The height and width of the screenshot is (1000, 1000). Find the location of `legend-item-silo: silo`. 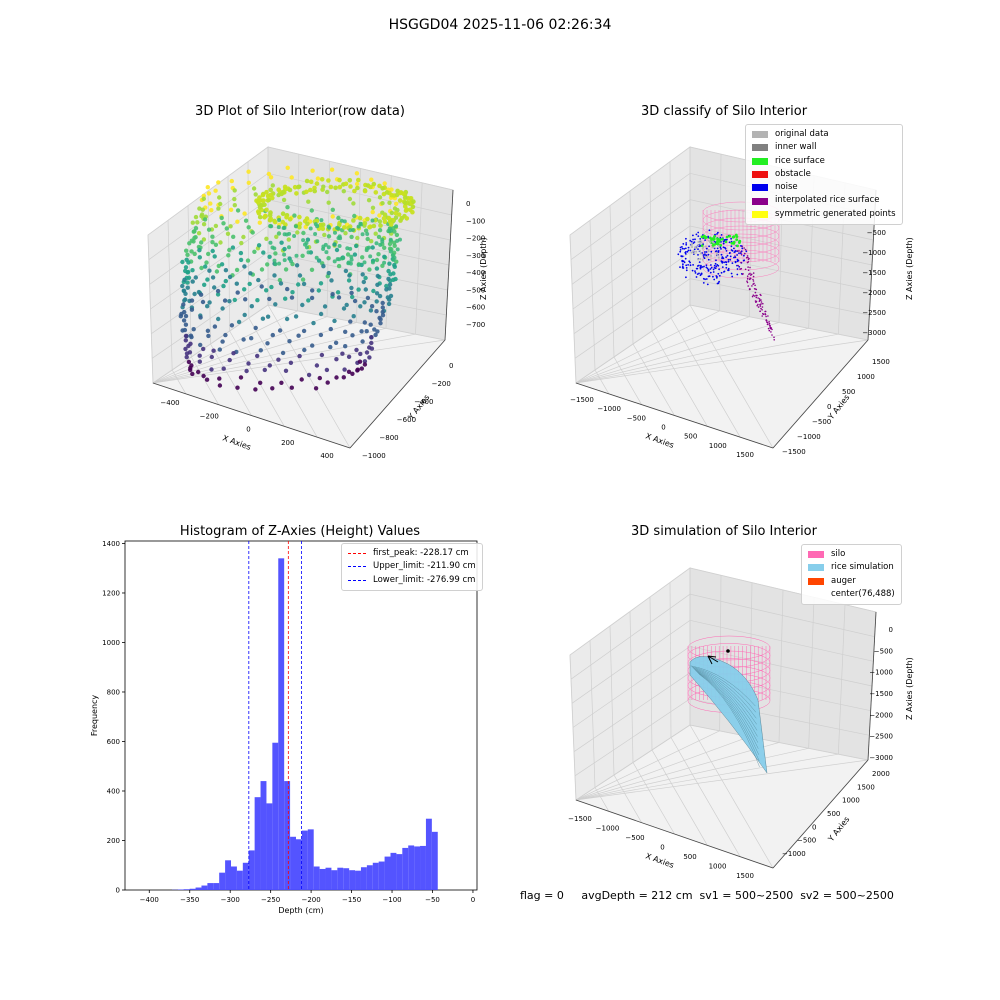

legend-item-silo: silo is located at coordinates (851, 554).